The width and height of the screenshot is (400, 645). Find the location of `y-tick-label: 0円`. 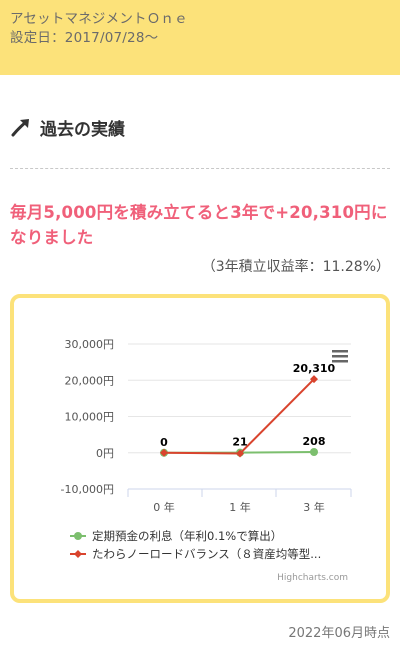

y-tick-label: 0円 is located at coordinates (105, 453).